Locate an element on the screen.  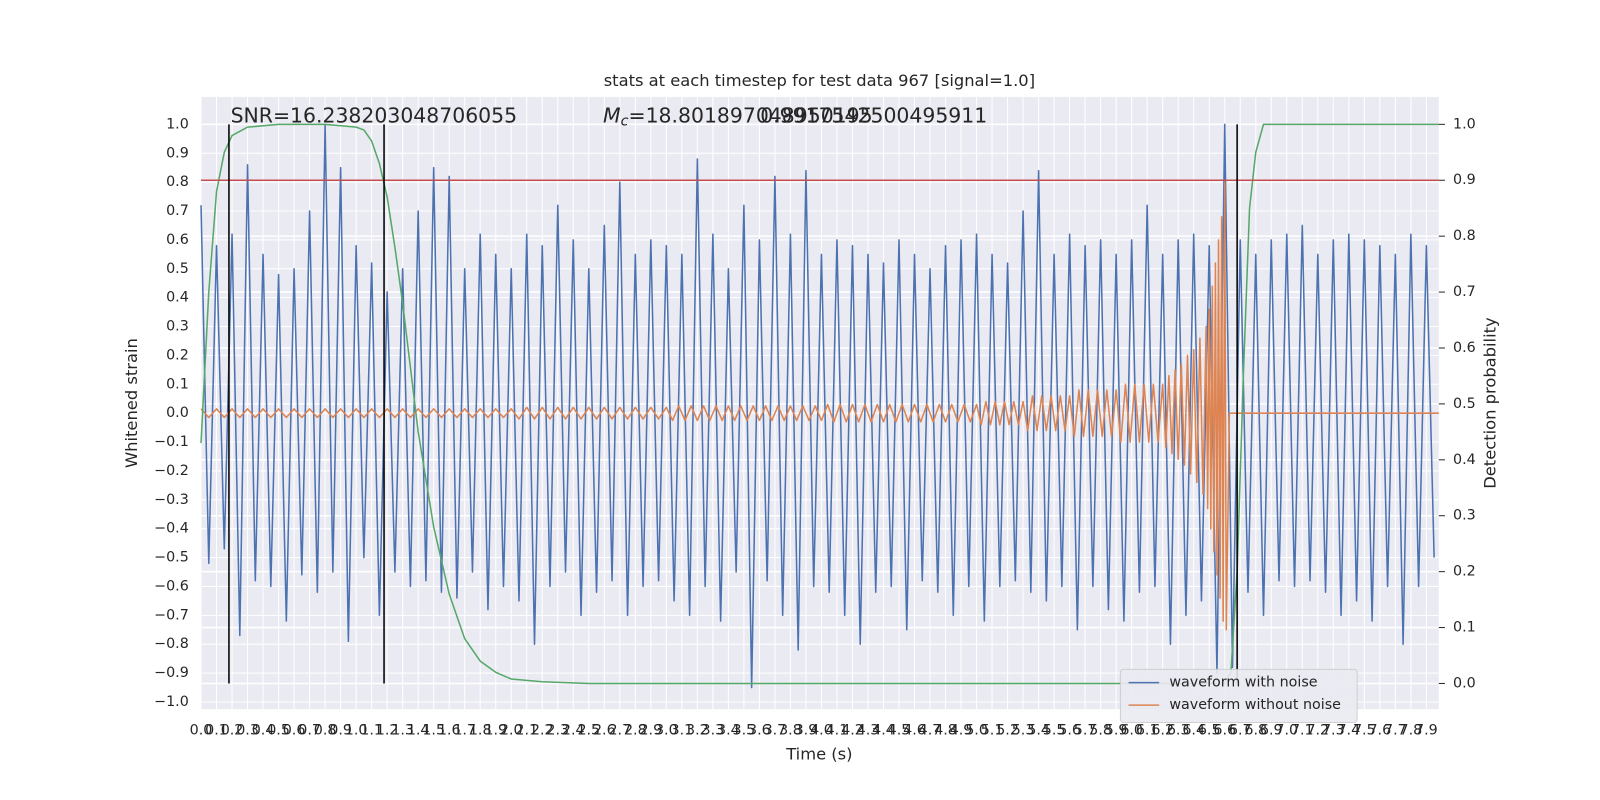
y2-tick-label: 0.2 is located at coordinates (1464, 572).